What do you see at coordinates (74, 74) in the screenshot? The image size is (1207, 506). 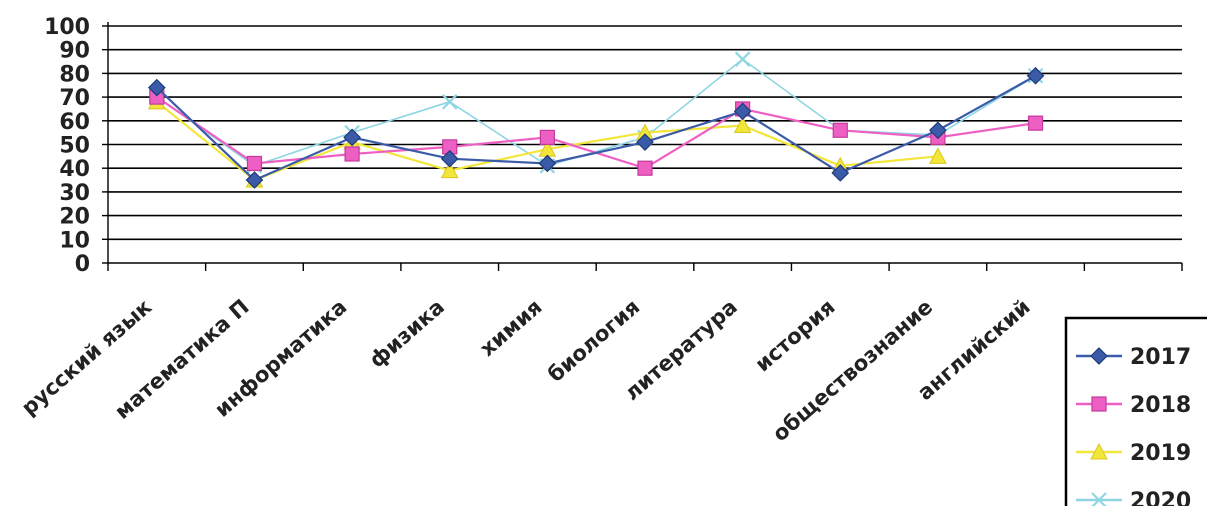 I see `y-tick-label: 80` at bounding box center [74, 74].